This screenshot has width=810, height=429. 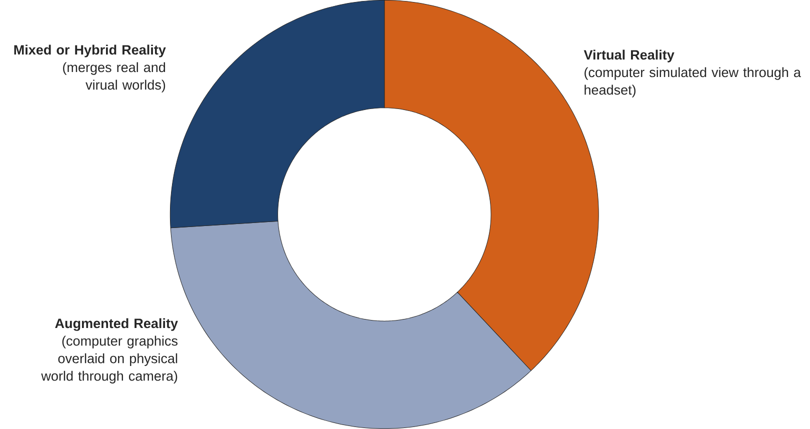 What do you see at coordinates (109, 360) in the screenshot?
I see `text: (computer graphics overlaid on physical world through camera)` at bounding box center [109, 360].